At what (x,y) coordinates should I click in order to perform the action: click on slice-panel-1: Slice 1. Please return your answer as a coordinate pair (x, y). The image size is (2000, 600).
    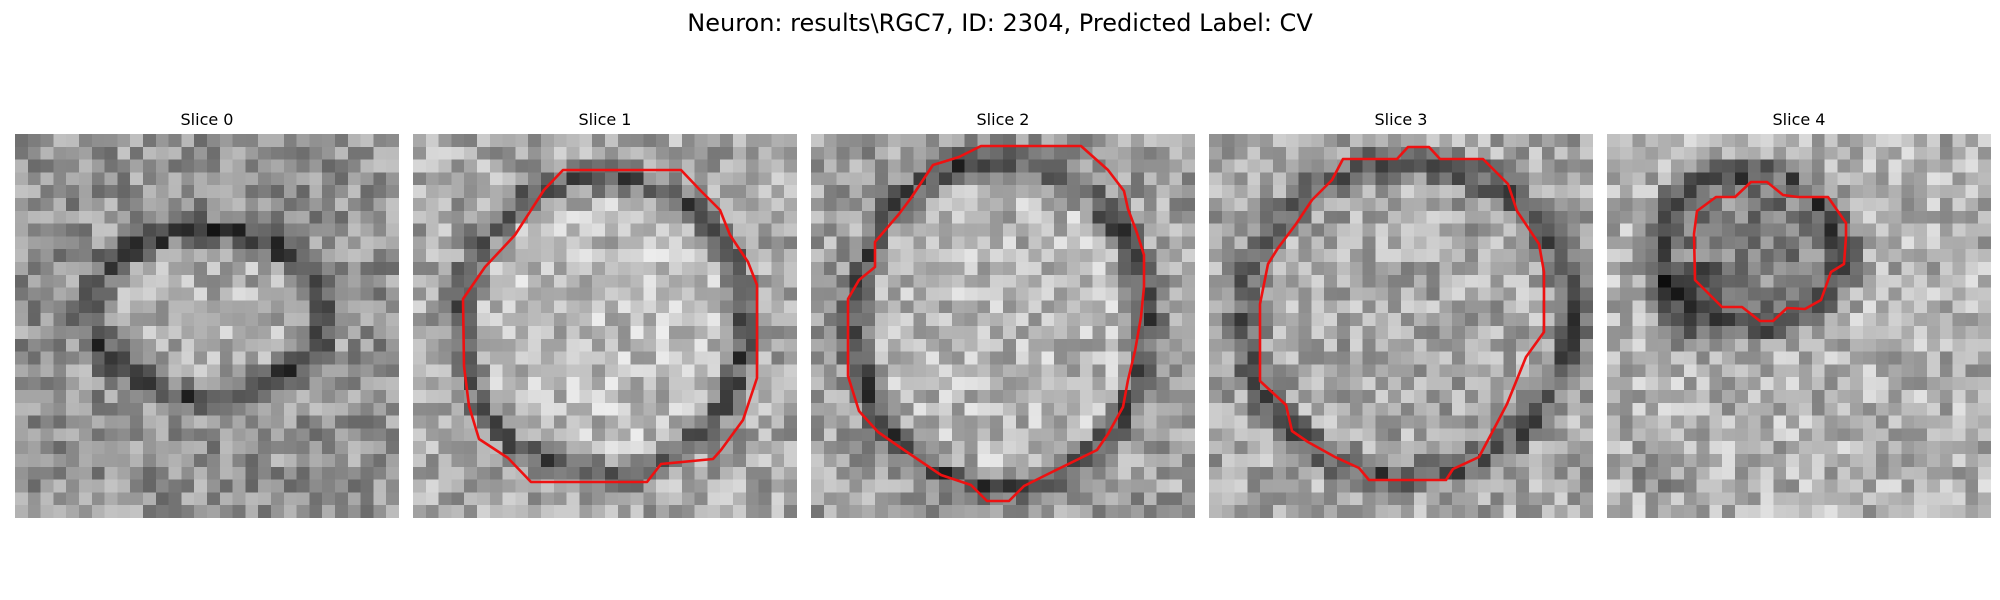
    Looking at the image, I should click on (605, 313).